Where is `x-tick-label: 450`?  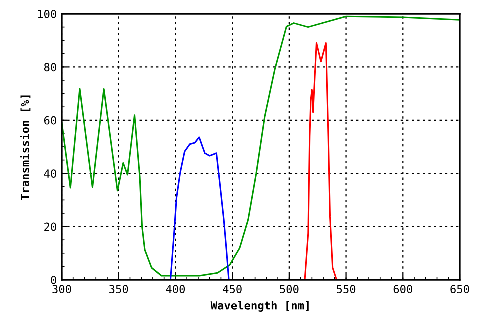
x-tick-label: 450 is located at coordinates (232, 289).